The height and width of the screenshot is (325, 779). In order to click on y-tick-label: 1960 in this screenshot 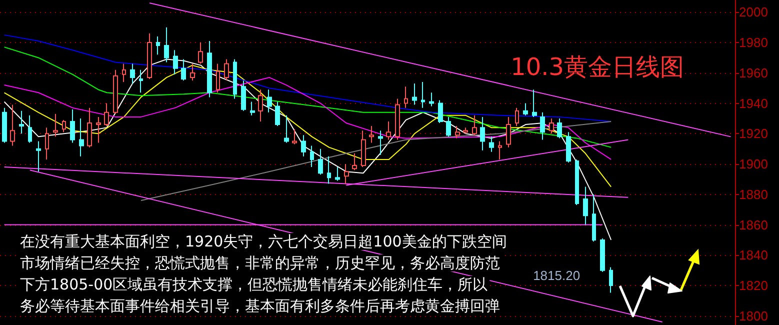, I will do `click(753, 72)`.